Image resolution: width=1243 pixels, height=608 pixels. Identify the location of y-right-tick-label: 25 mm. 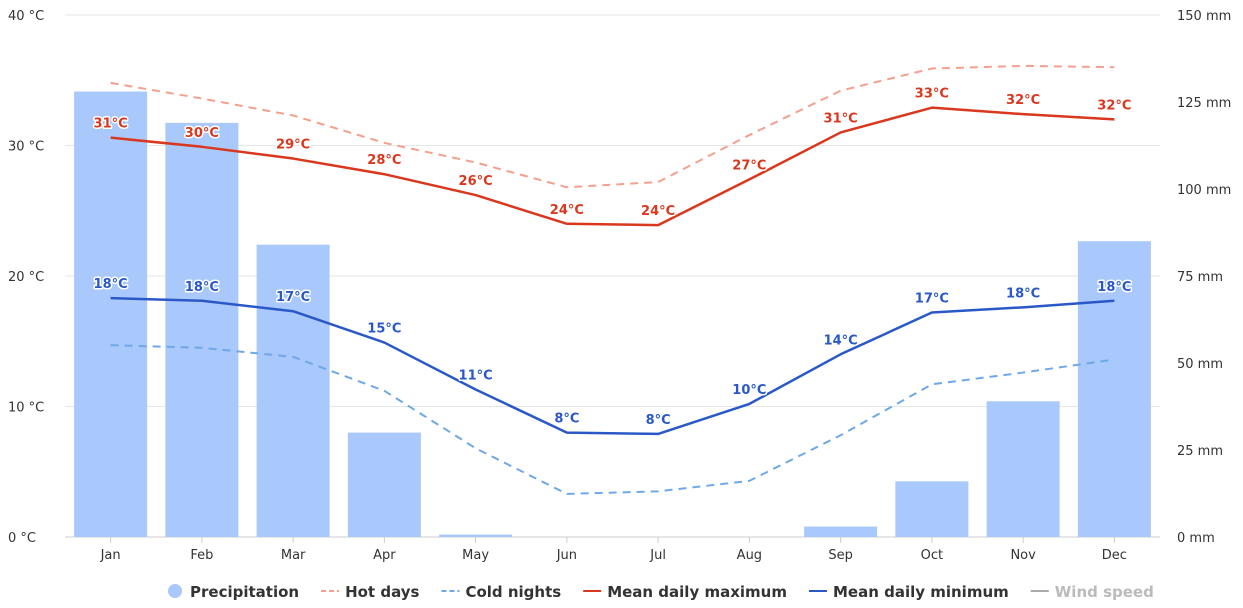
(1200, 451).